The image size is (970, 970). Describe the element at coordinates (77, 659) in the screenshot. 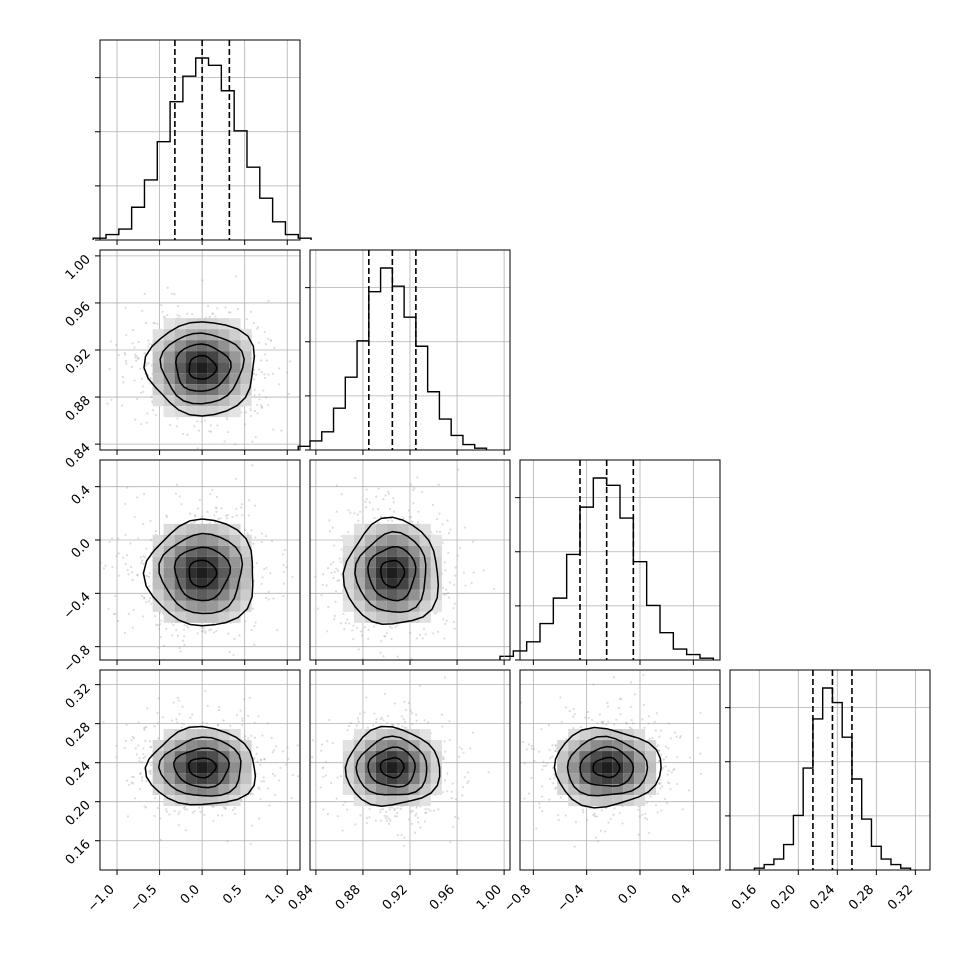

I see `panel-3-1-ytick-label: −0.8` at that location.